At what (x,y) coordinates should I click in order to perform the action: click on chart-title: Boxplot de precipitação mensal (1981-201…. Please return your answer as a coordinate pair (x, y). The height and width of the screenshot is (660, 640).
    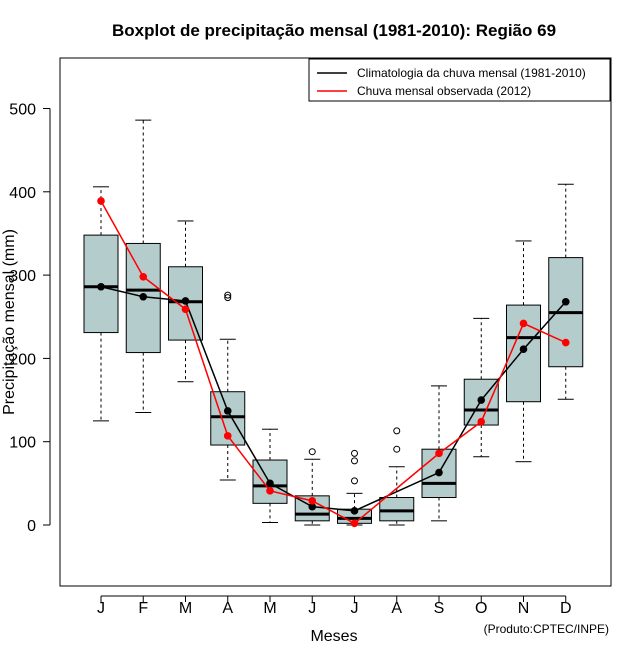
    Looking at the image, I should click on (334, 30).